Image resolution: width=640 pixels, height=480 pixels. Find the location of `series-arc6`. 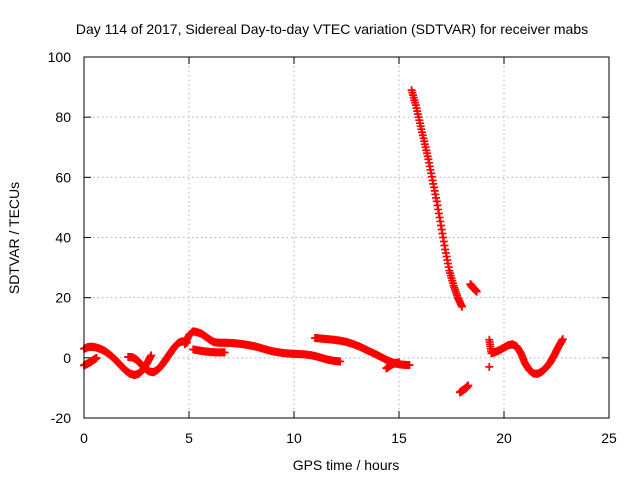

series-arc6 is located at coordinates (473, 288).